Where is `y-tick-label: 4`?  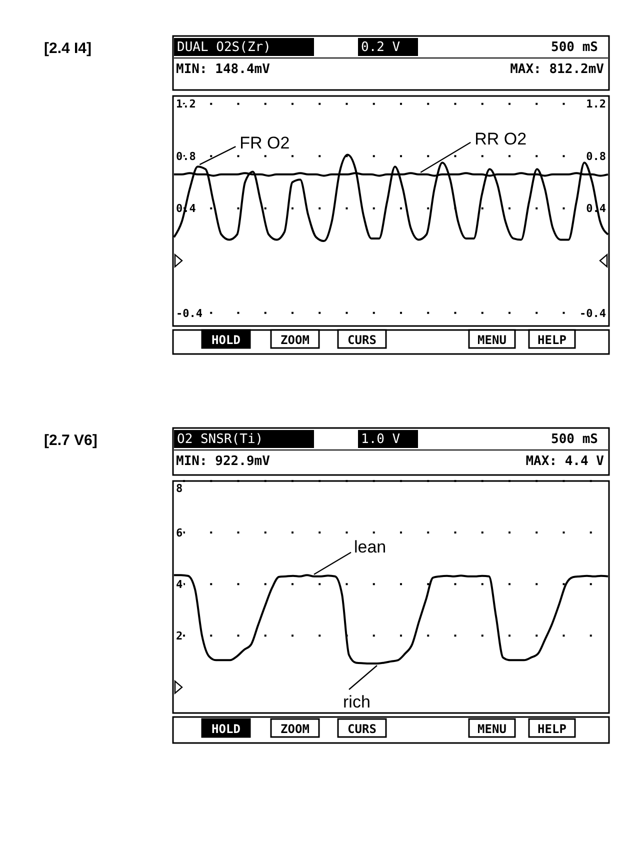 y-tick-label: 4 is located at coordinates (179, 584).